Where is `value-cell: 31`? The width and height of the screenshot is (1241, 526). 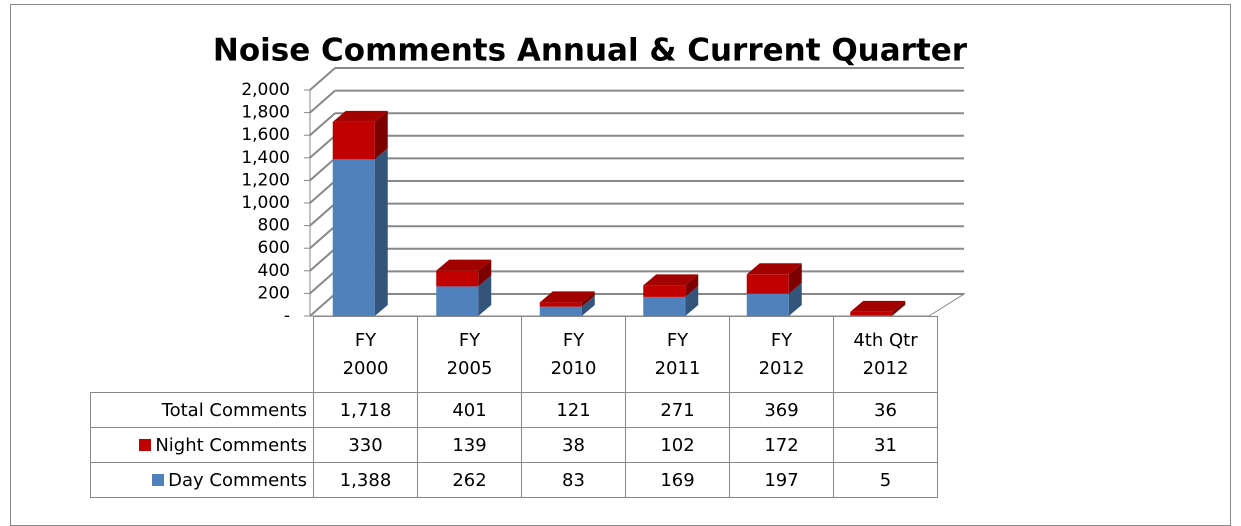
value-cell: 31 is located at coordinates (885, 445).